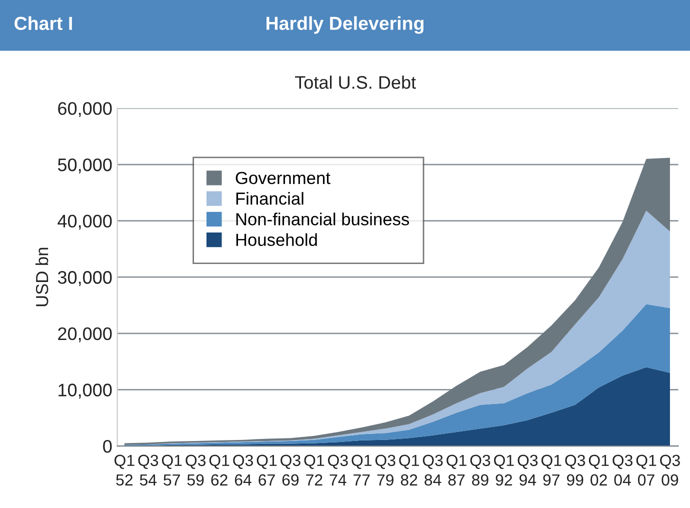 The width and height of the screenshot is (690, 508). Describe the element at coordinates (85, 391) in the screenshot. I see `y-tick-label: 10,000` at that location.